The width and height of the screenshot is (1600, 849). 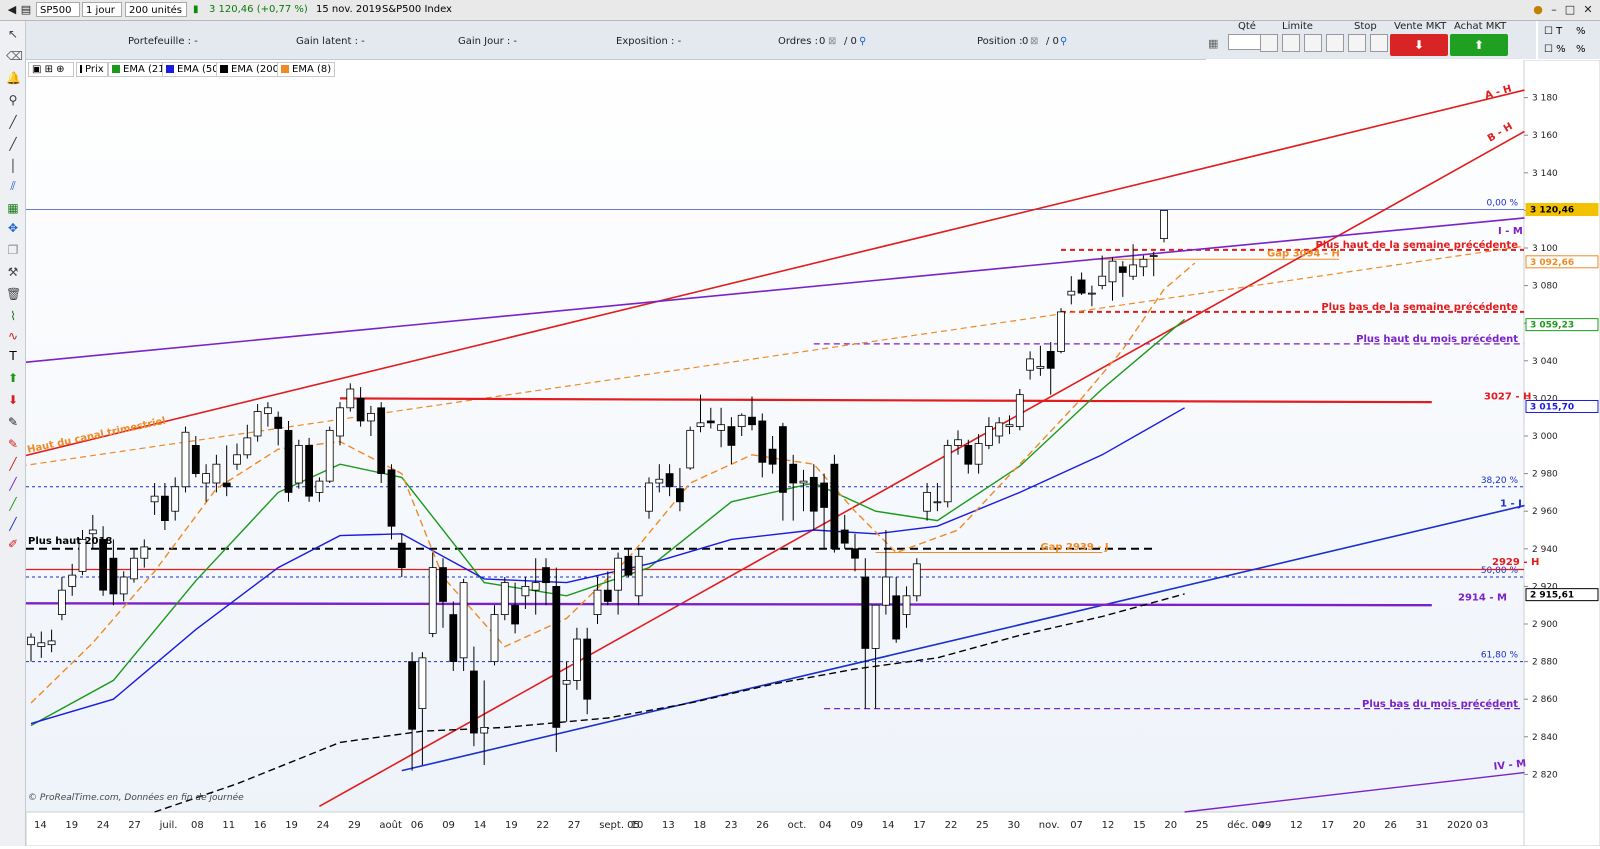 What do you see at coordinates (1479, 45) in the screenshot?
I see `buy-mkt-button: ⬆` at bounding box center [1479, 45].